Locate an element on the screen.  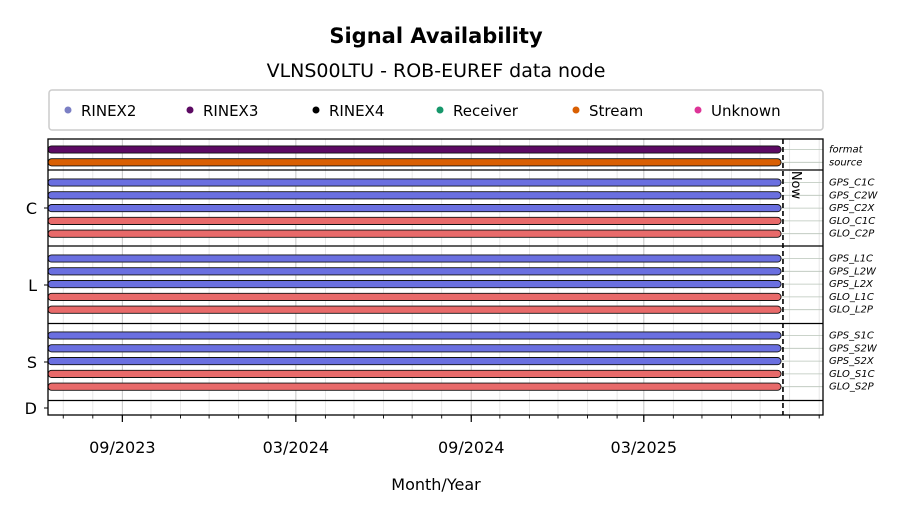
bar-format is located at coordinates (414, 149).